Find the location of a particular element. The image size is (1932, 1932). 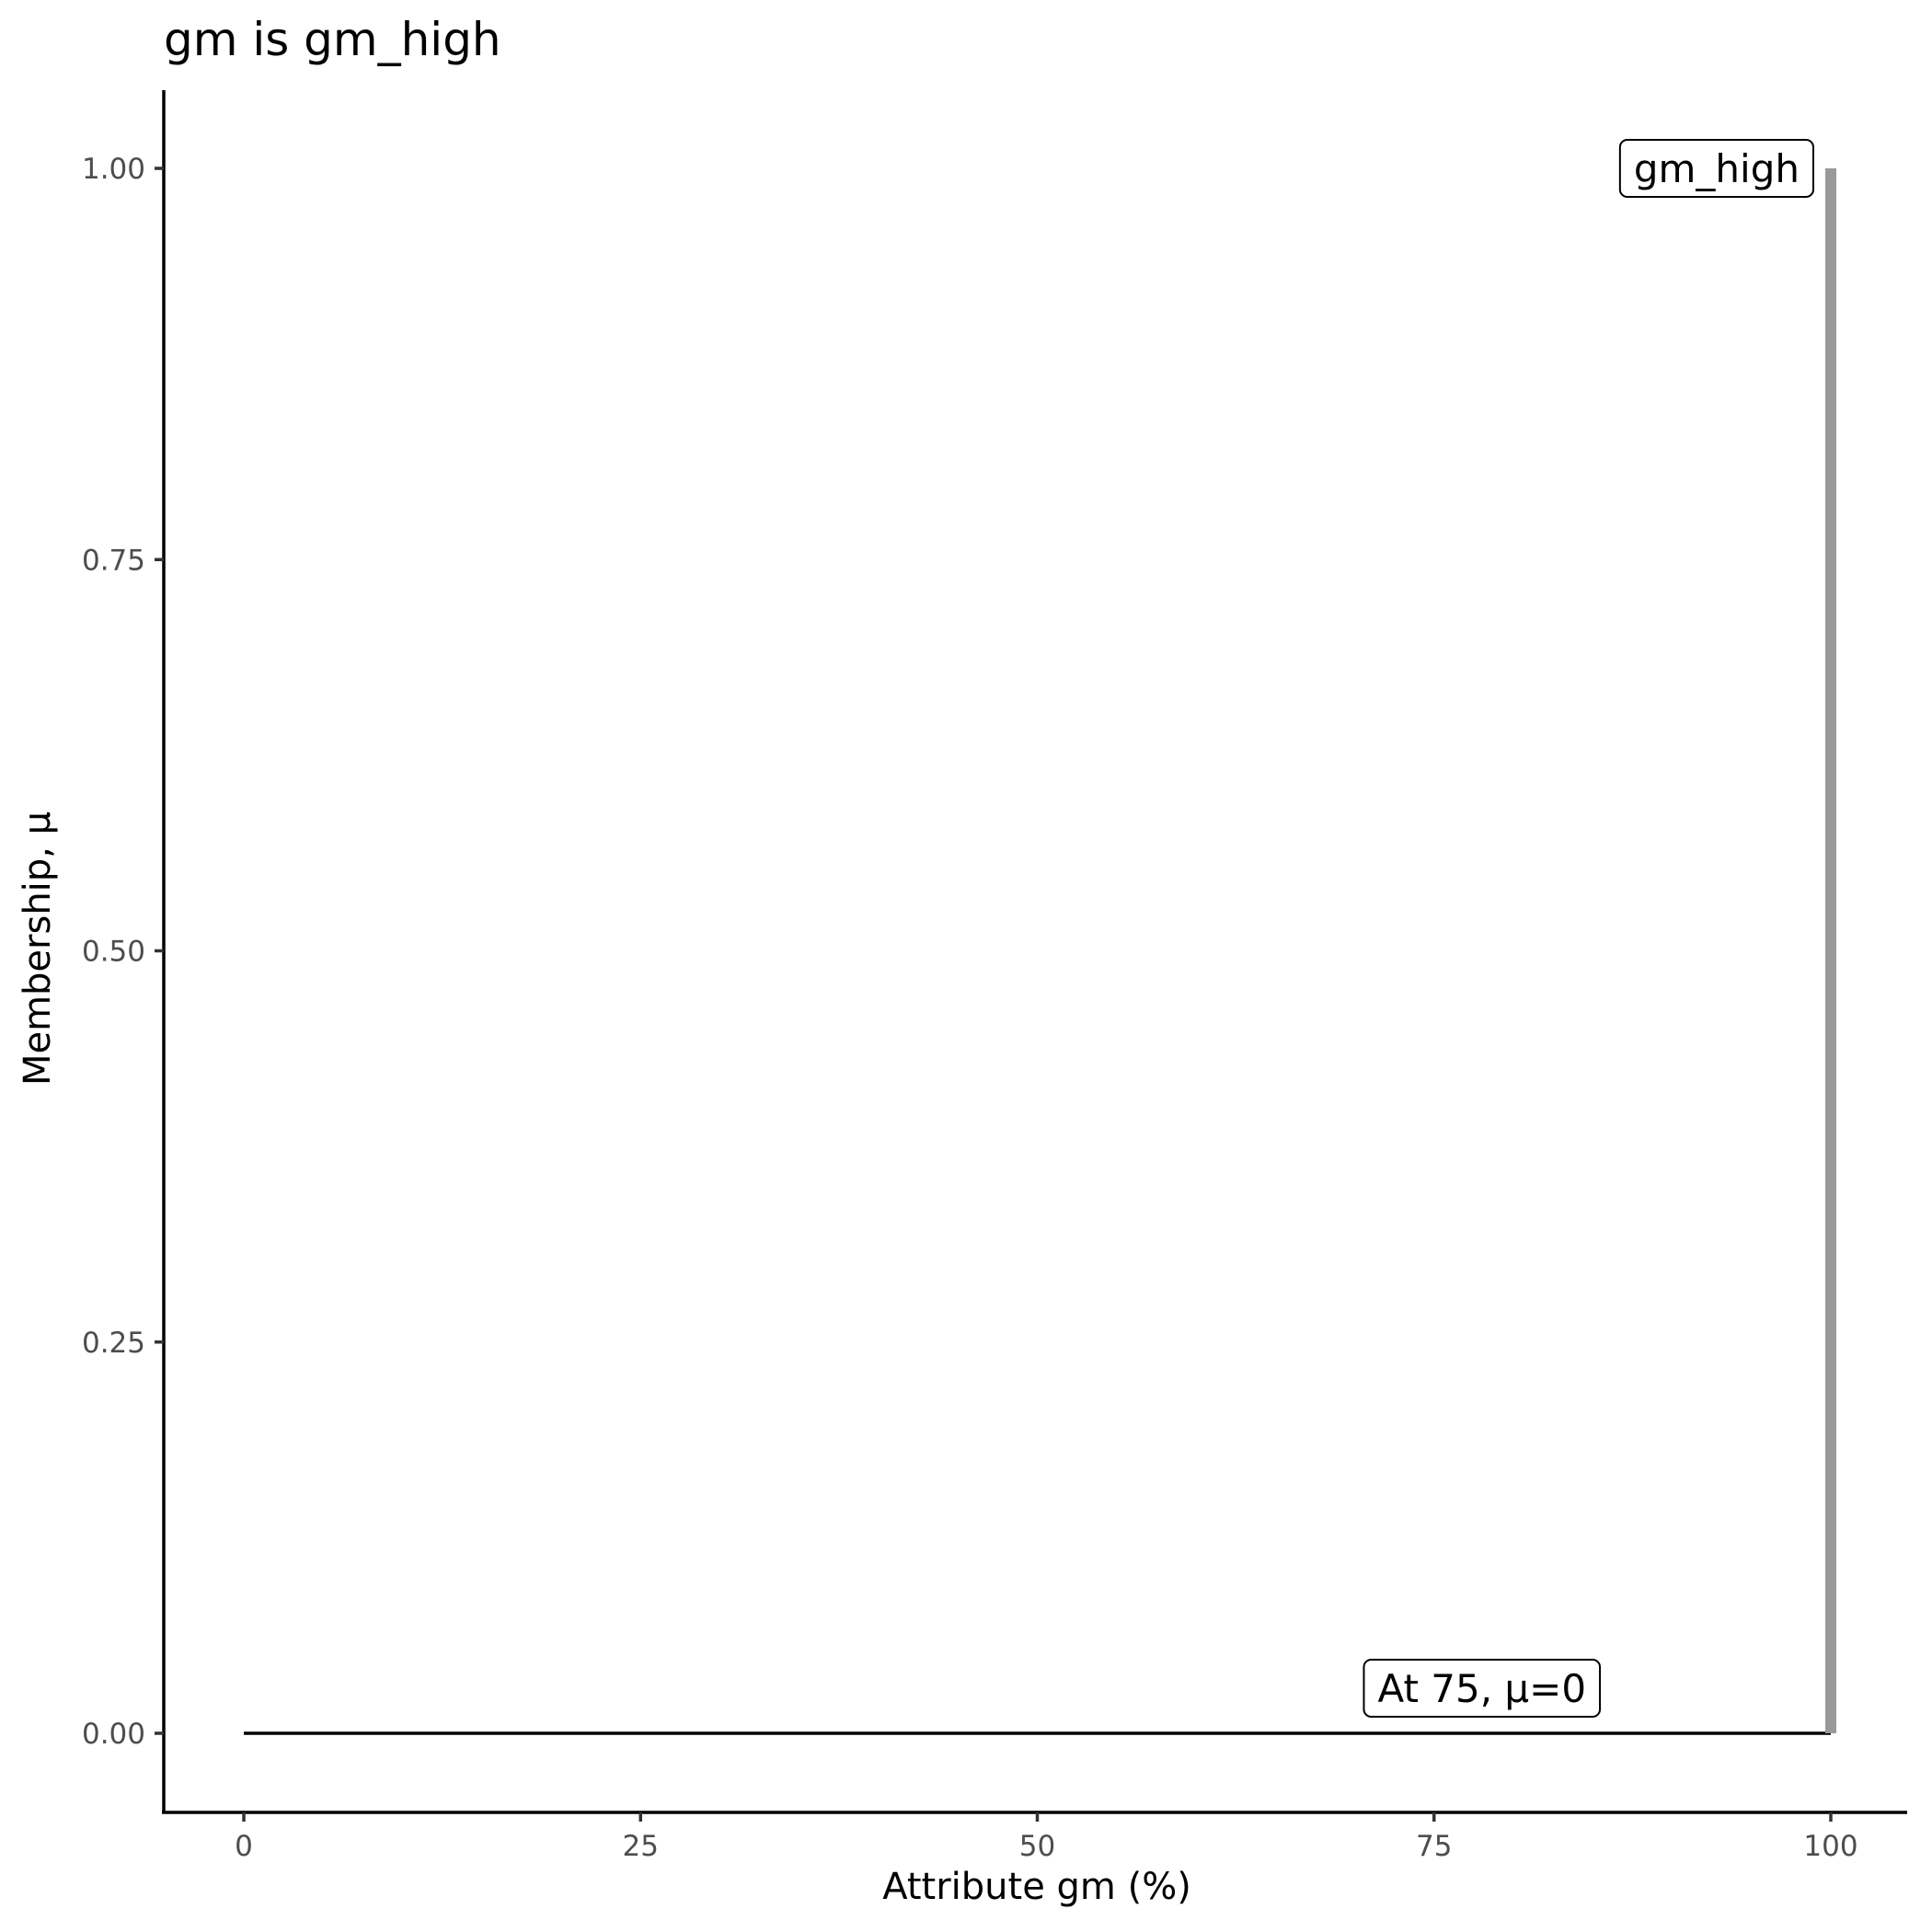

y-tick-label: 0.75 is located at coordinates (113, 560).